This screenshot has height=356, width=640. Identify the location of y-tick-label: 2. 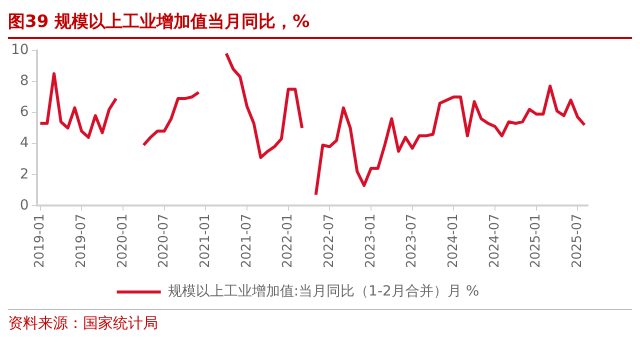
(24, 174).